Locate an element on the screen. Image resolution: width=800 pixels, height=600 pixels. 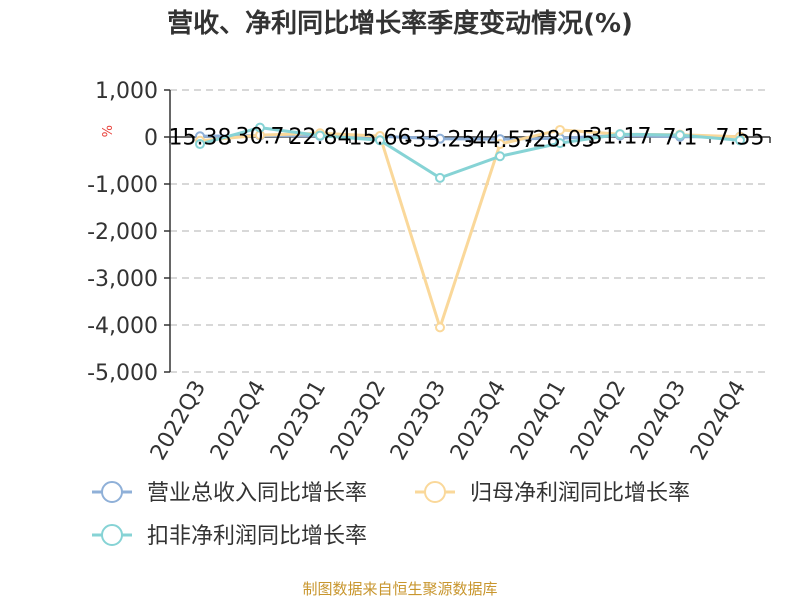
y-tick-label: -3,000 is located at coordinates (122, 279).